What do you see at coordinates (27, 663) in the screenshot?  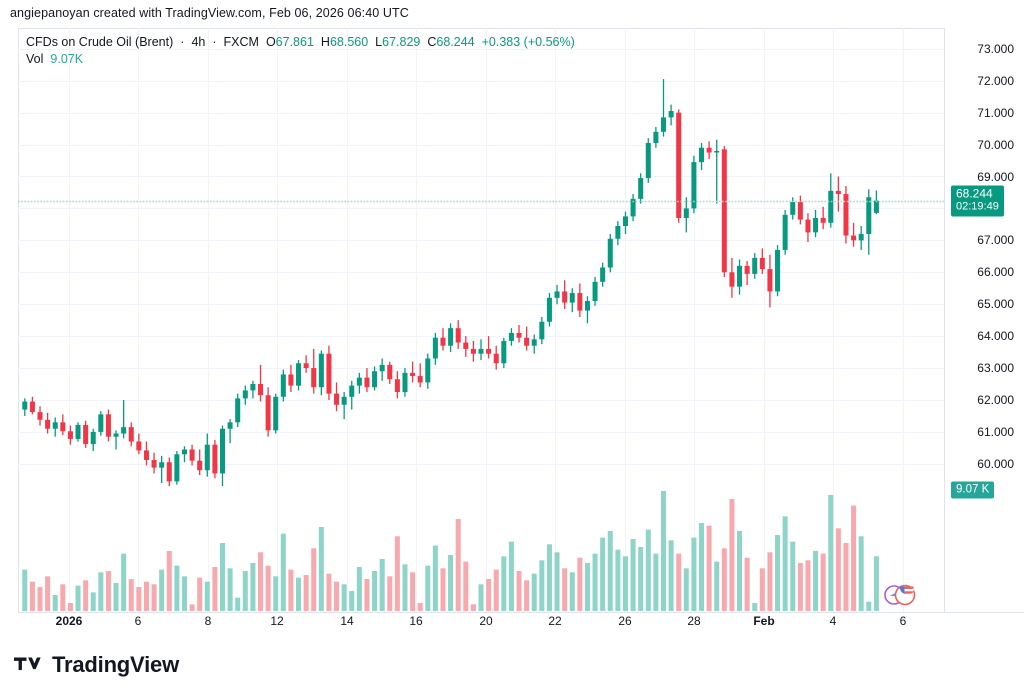 I see `tradingview-logo-icon` at bounding box center [27, 663].